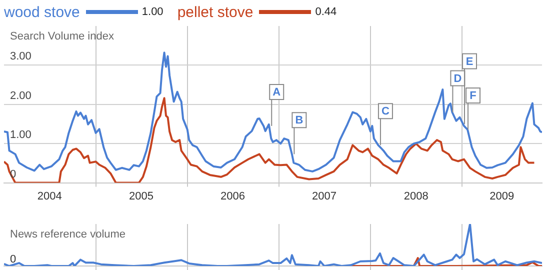 The image size is (546, 270). I want to click on annotation: D, so click(458, 78).